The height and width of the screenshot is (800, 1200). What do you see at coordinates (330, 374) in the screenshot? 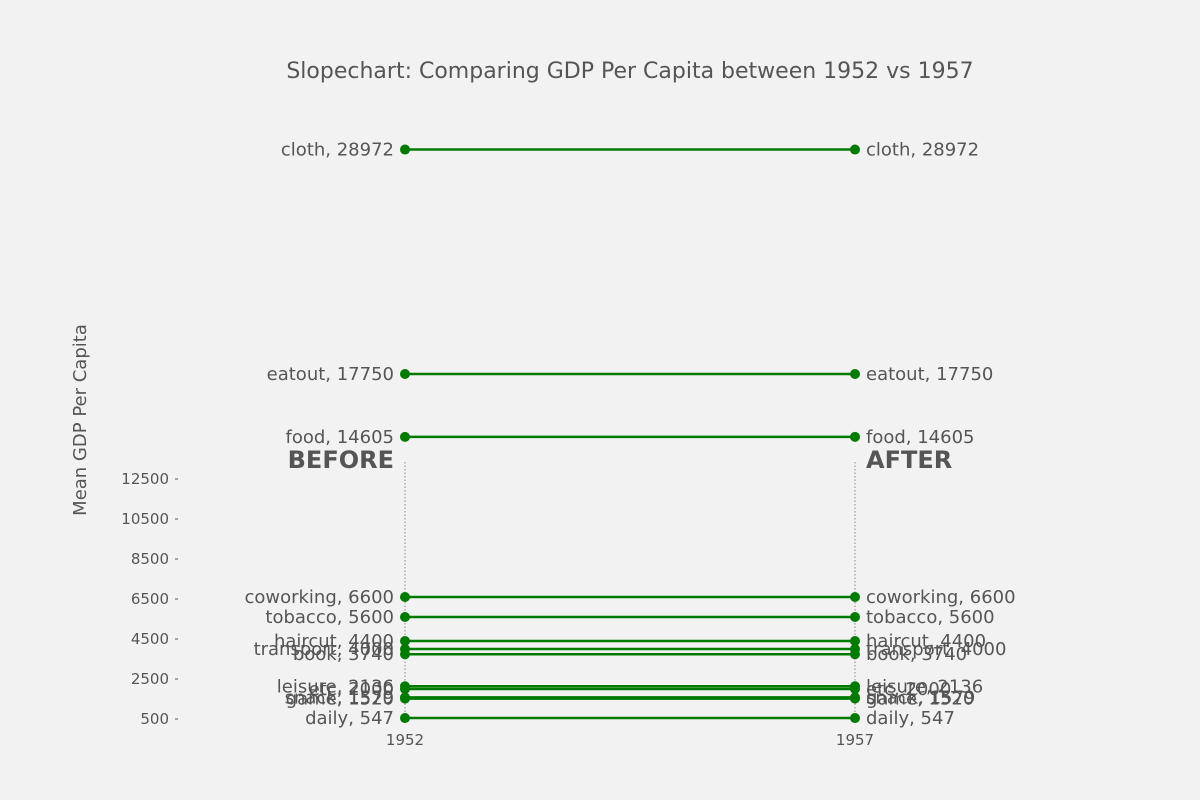
I see `label-before-eatout: eatout, 17750` at bounding box center [330, 374].